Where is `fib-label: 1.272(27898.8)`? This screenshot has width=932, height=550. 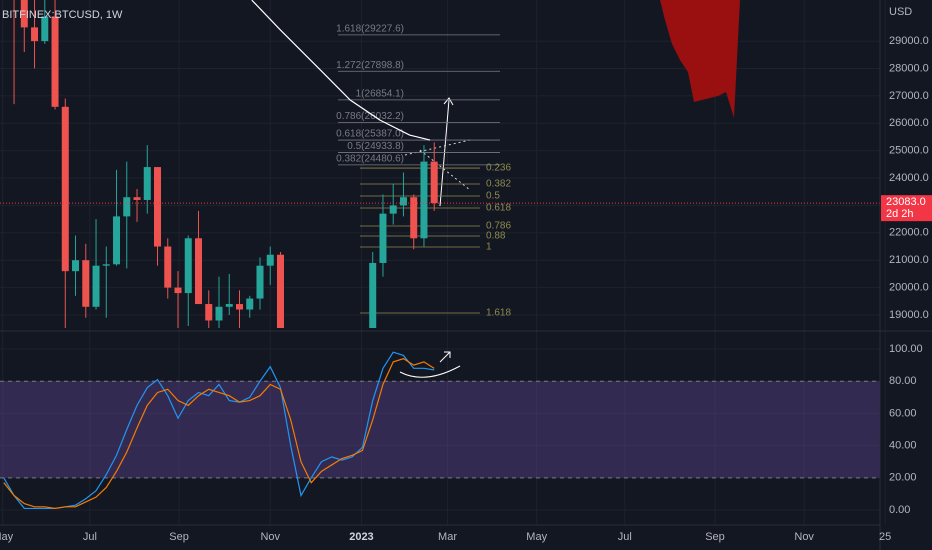
fib-label: 1.272(27898.8) is located at coordinates (370, 65).